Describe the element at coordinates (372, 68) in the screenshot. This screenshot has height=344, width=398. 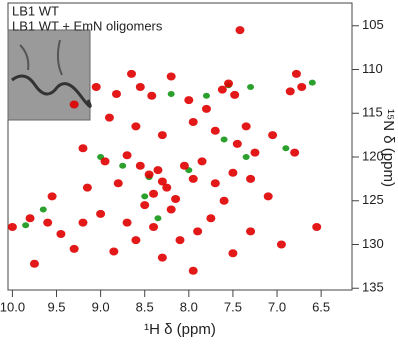
I see `y-tick-label: 110` at that location.